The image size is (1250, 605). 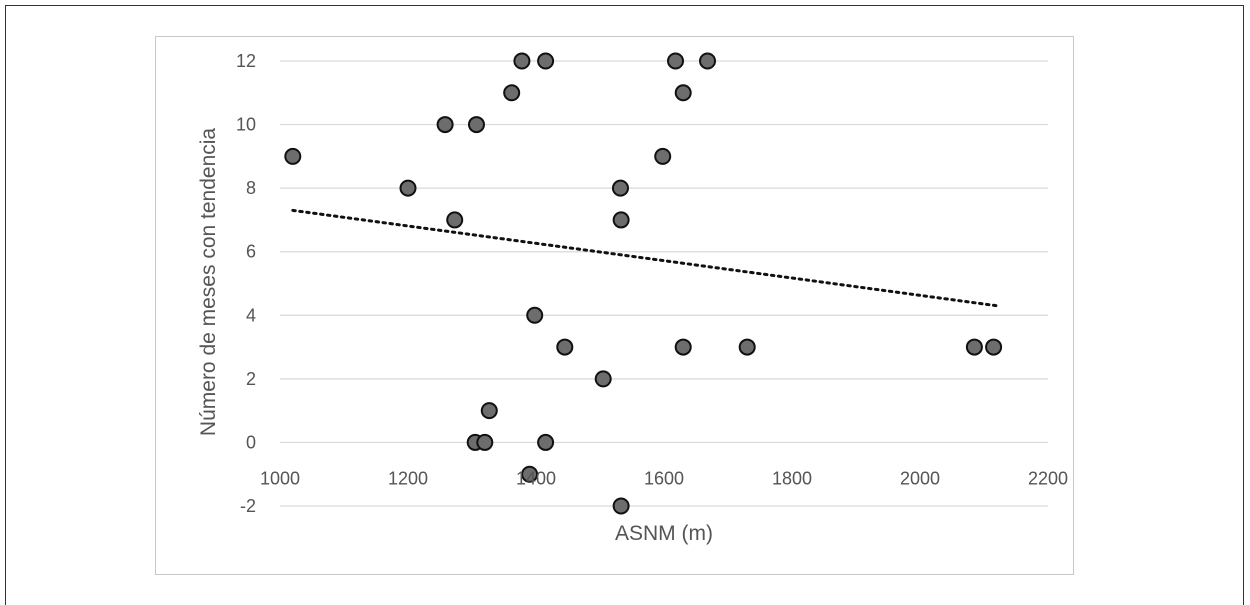 I want to click on trendline-group, so click(x=645, y=258).